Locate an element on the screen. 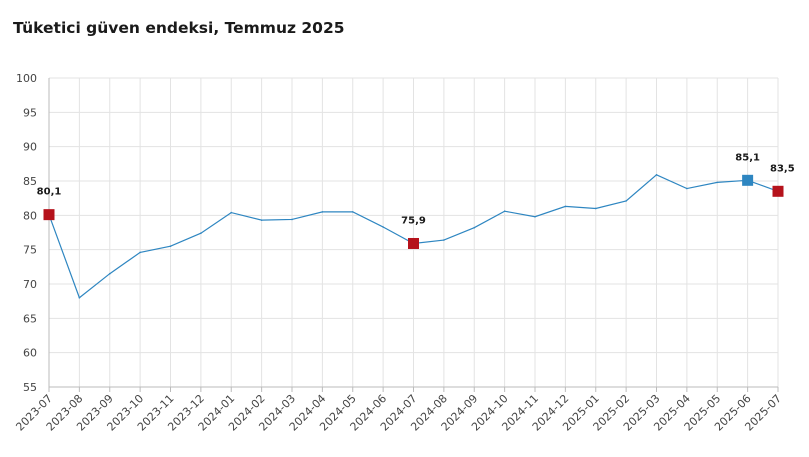 Image resolution: width=809 pixels, height=457 pixels. y-tick-label: 70 is located at coordinates (30, 284).